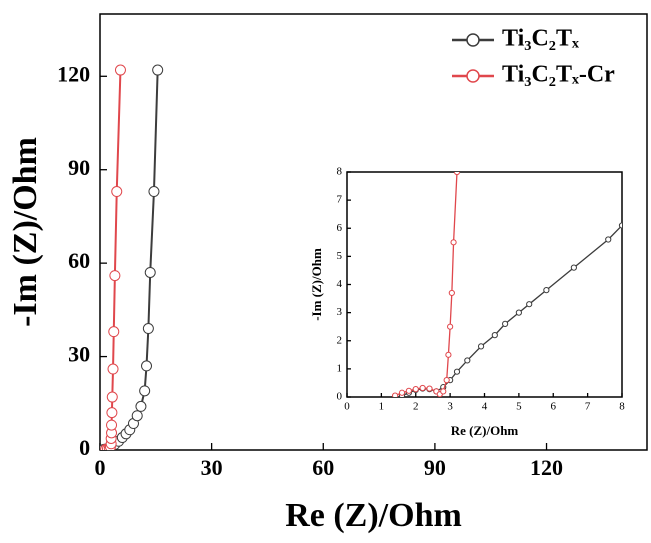 This screenshot has height=543, width=651. Describe the element at coordinates (450, 406) in the screenshot. I see `x-tick-label: 3` at that location.